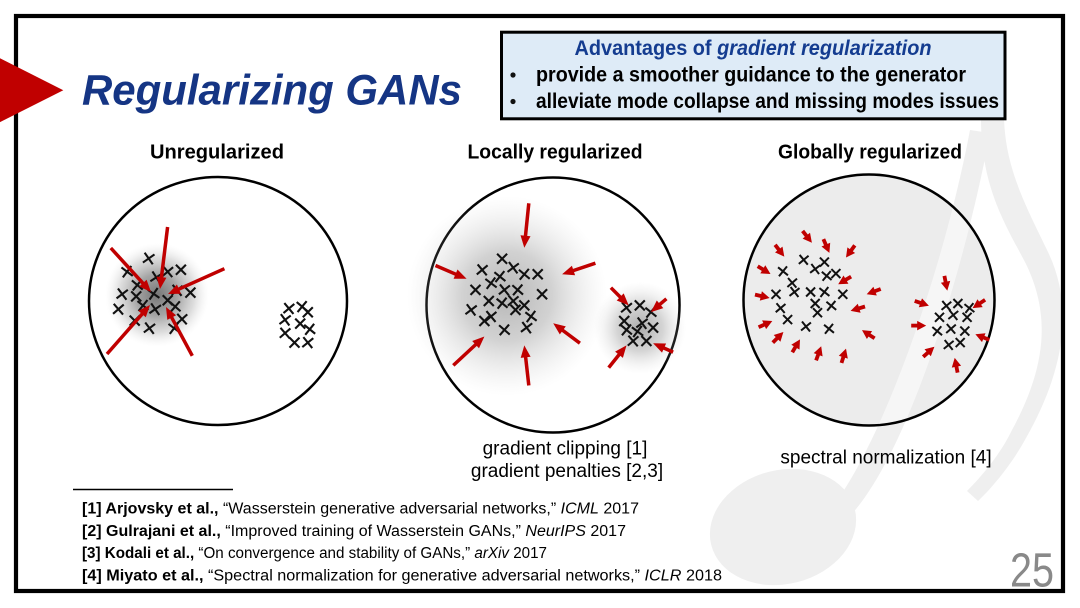 This screenshot has width=1080, height=608. I want to click on svg-text:Advantages of gradient regular: Advantages of gradient regularization, so click(753, 48).